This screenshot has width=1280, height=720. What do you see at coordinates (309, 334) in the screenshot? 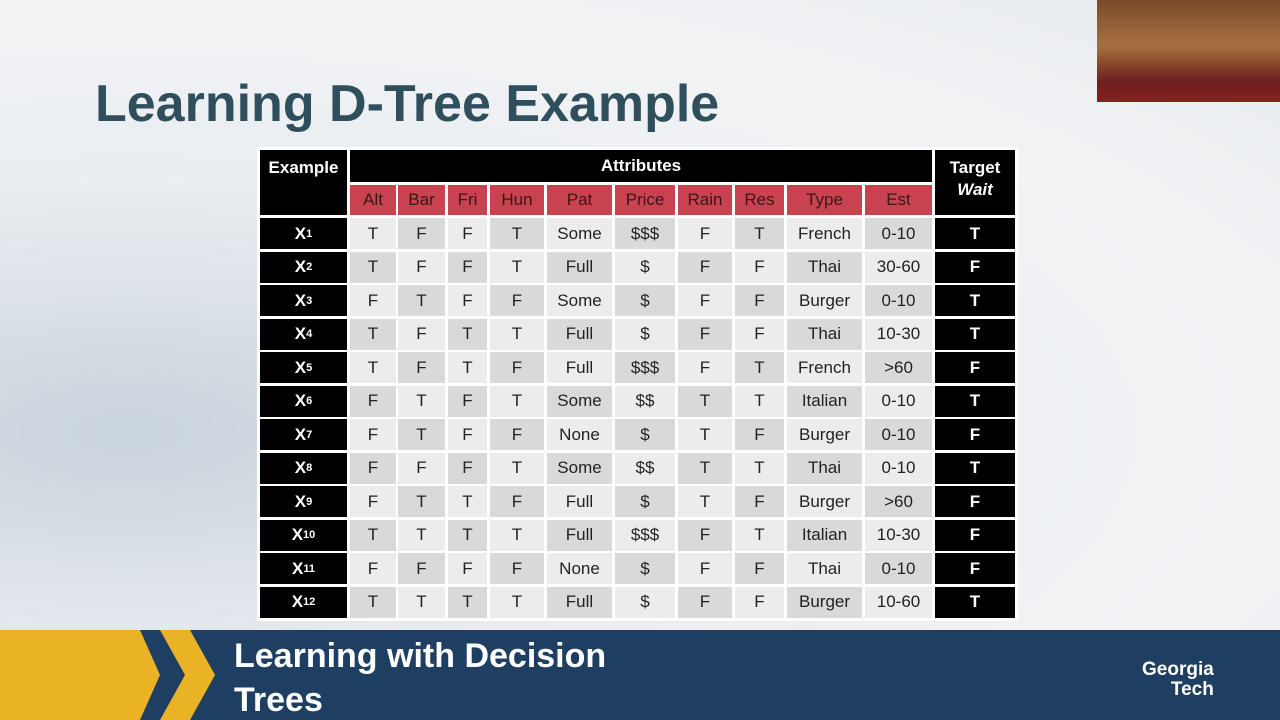
I see `example-subscript: 4` at bounding box center [309, 334].